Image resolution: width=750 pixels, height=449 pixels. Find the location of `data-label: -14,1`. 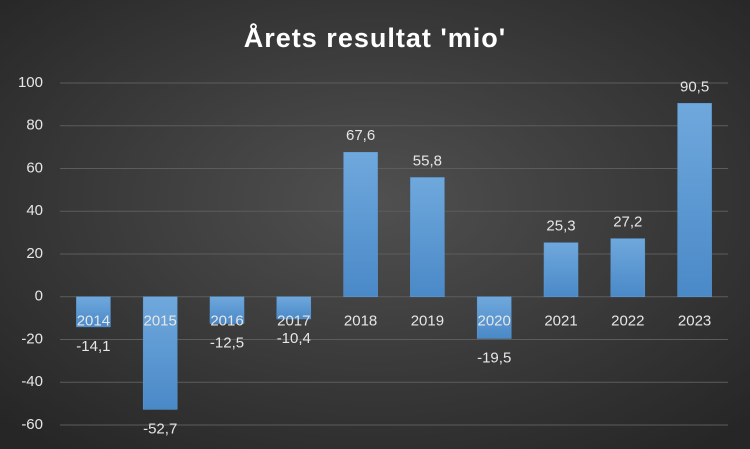

data-label: -14,1 is located at coordinates (93, 346).